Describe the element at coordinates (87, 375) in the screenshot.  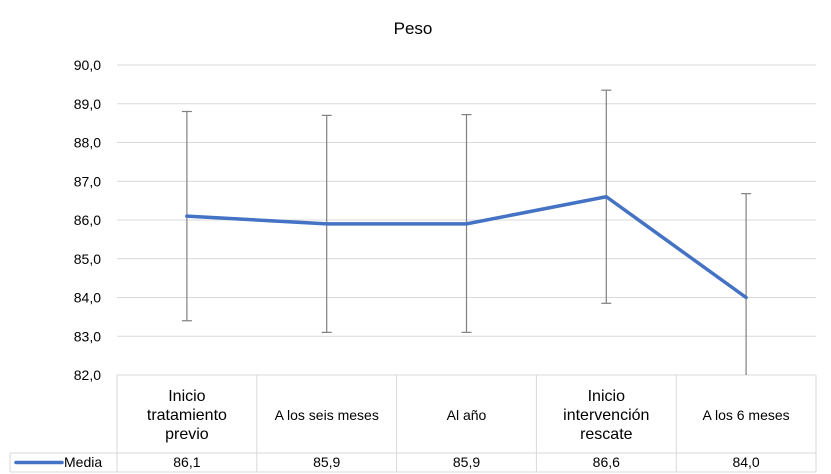
I see `y-tick-label: 82,0` at that location.